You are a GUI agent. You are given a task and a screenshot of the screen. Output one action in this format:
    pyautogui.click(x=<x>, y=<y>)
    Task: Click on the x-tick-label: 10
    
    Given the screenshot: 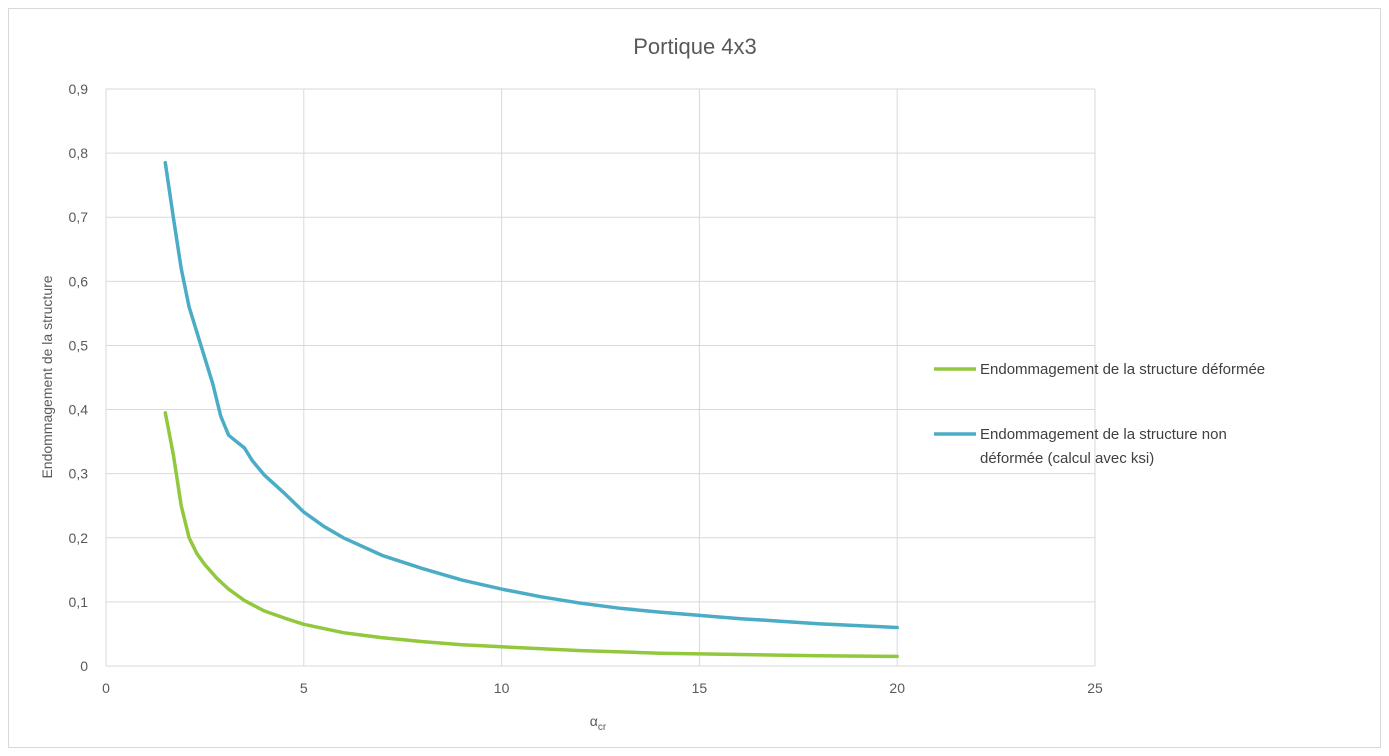 What is the action you would take?
    pyautogui.click(x=502, y=688)
    